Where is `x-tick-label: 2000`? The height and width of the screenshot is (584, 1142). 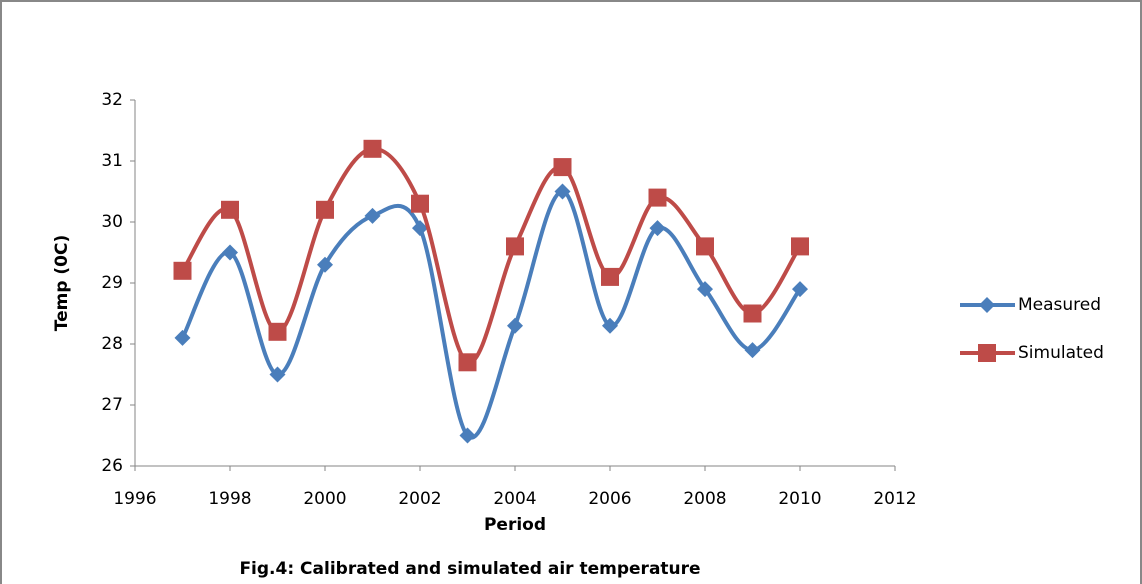
x-tick-label: 2000 is located at coordinates (324, 499).